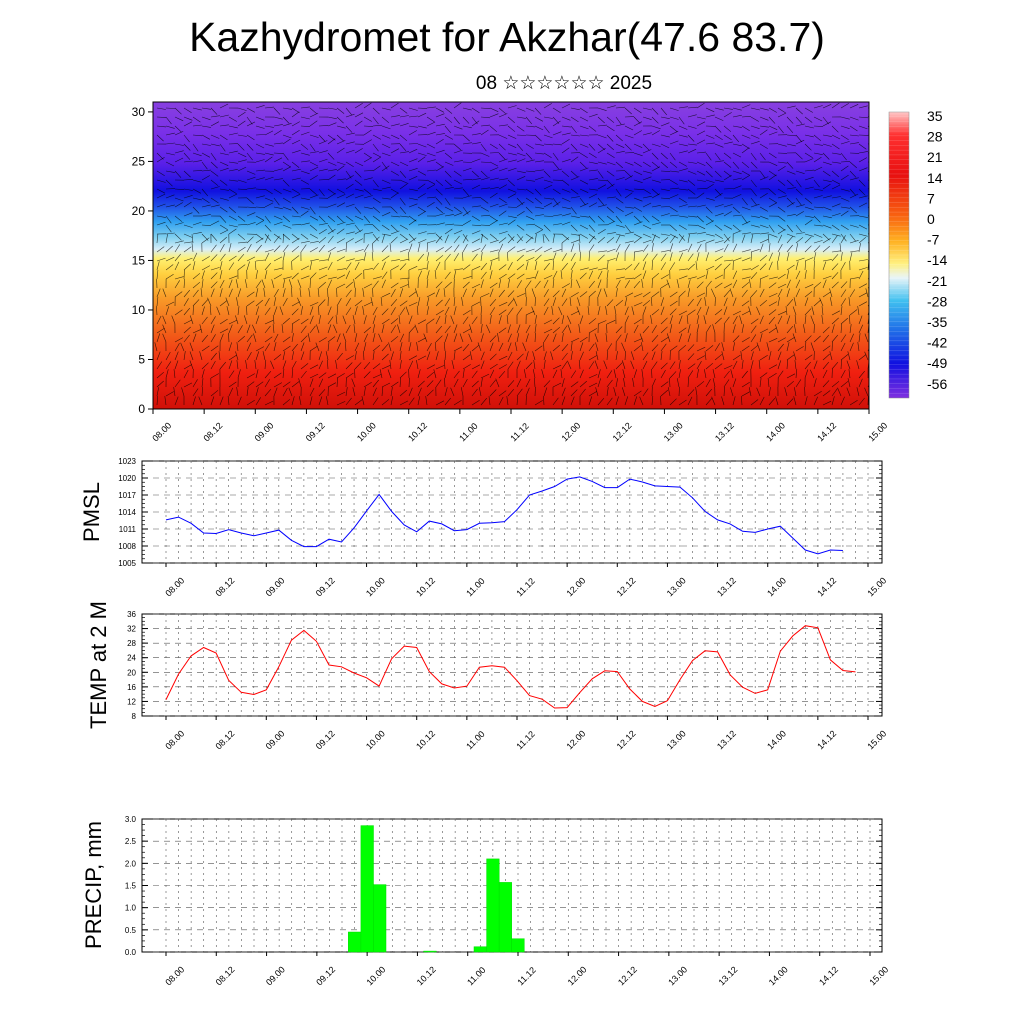  I want to click on temp-frame, so click(512, 665).